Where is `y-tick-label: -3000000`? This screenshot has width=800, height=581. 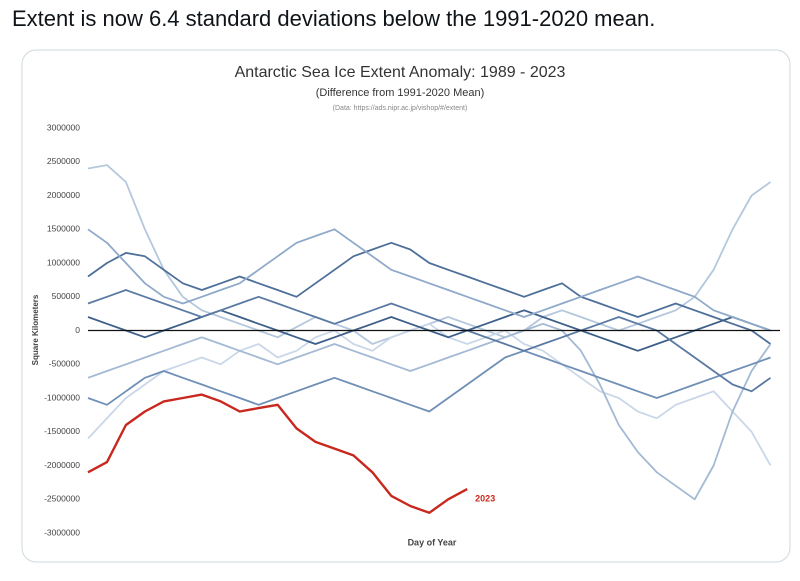
y-tick-label: -3000000 is located at coordinates (62, 532).